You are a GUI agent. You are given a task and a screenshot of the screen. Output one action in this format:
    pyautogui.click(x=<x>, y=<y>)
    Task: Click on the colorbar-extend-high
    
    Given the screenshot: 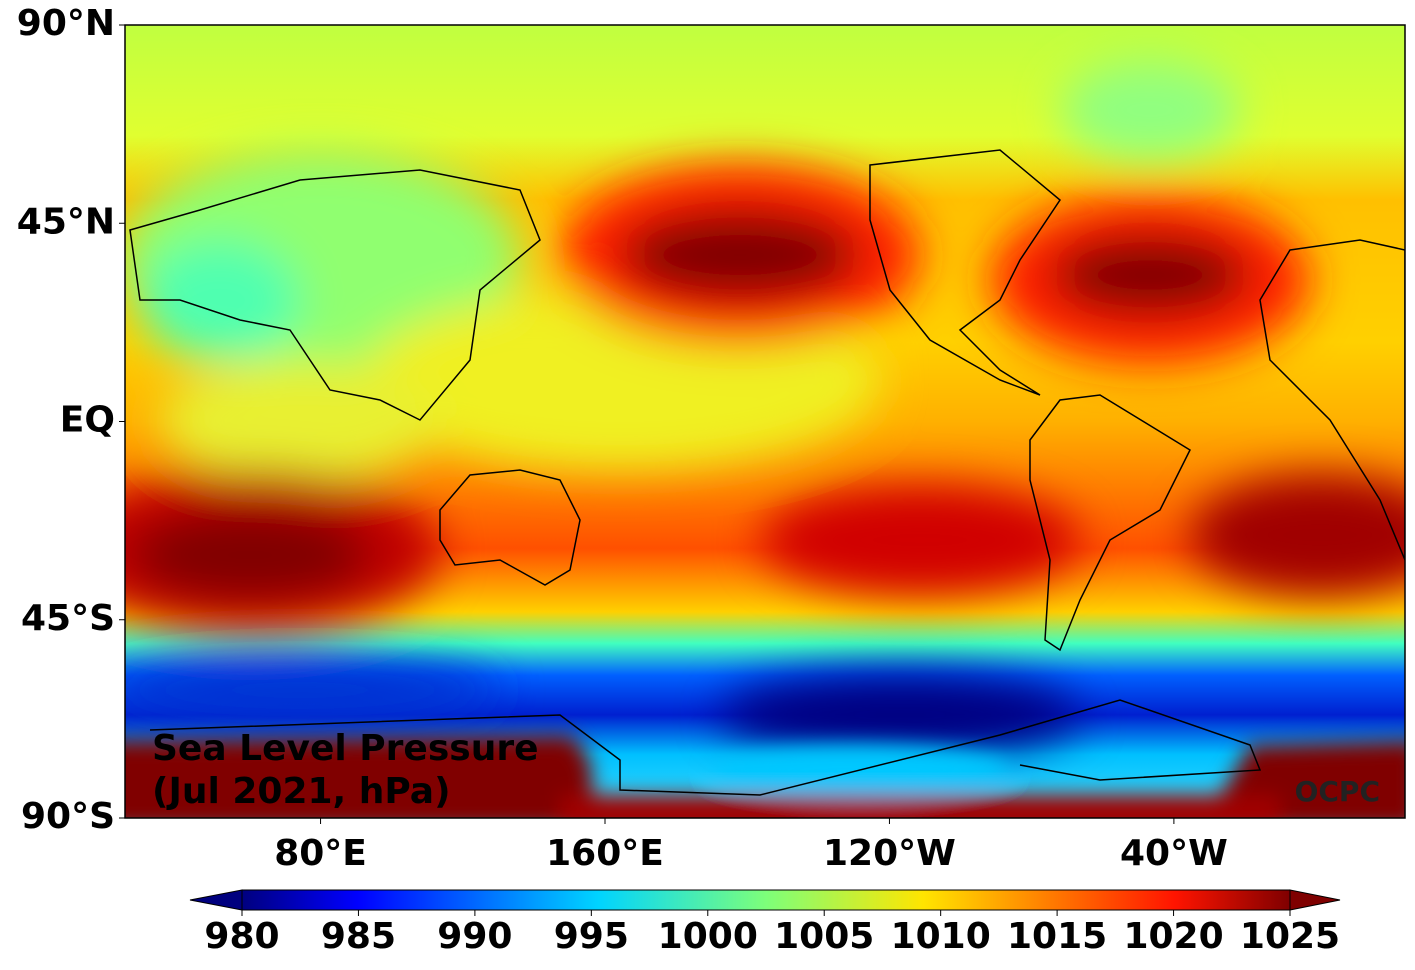 What is the action you would take?
    pyautogui.click(x=1315, y=900)
    